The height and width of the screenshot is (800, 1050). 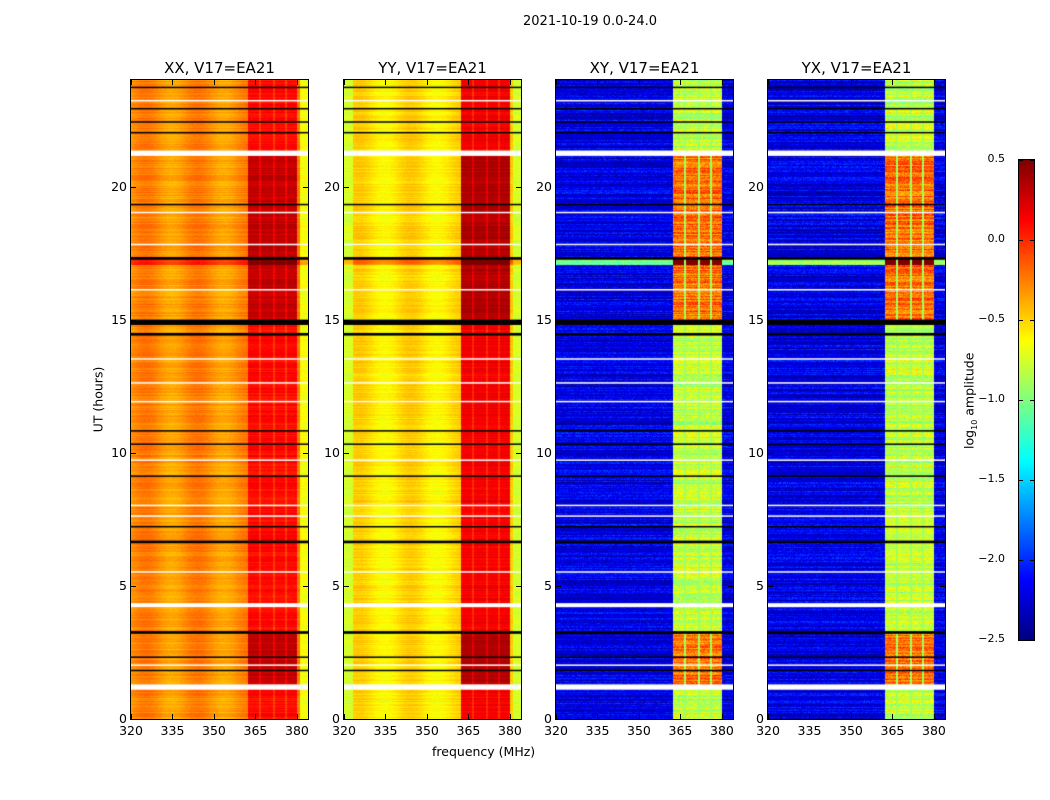 I want to click on colorbar-tick-label: −2.0, so click(x=991, y=558).